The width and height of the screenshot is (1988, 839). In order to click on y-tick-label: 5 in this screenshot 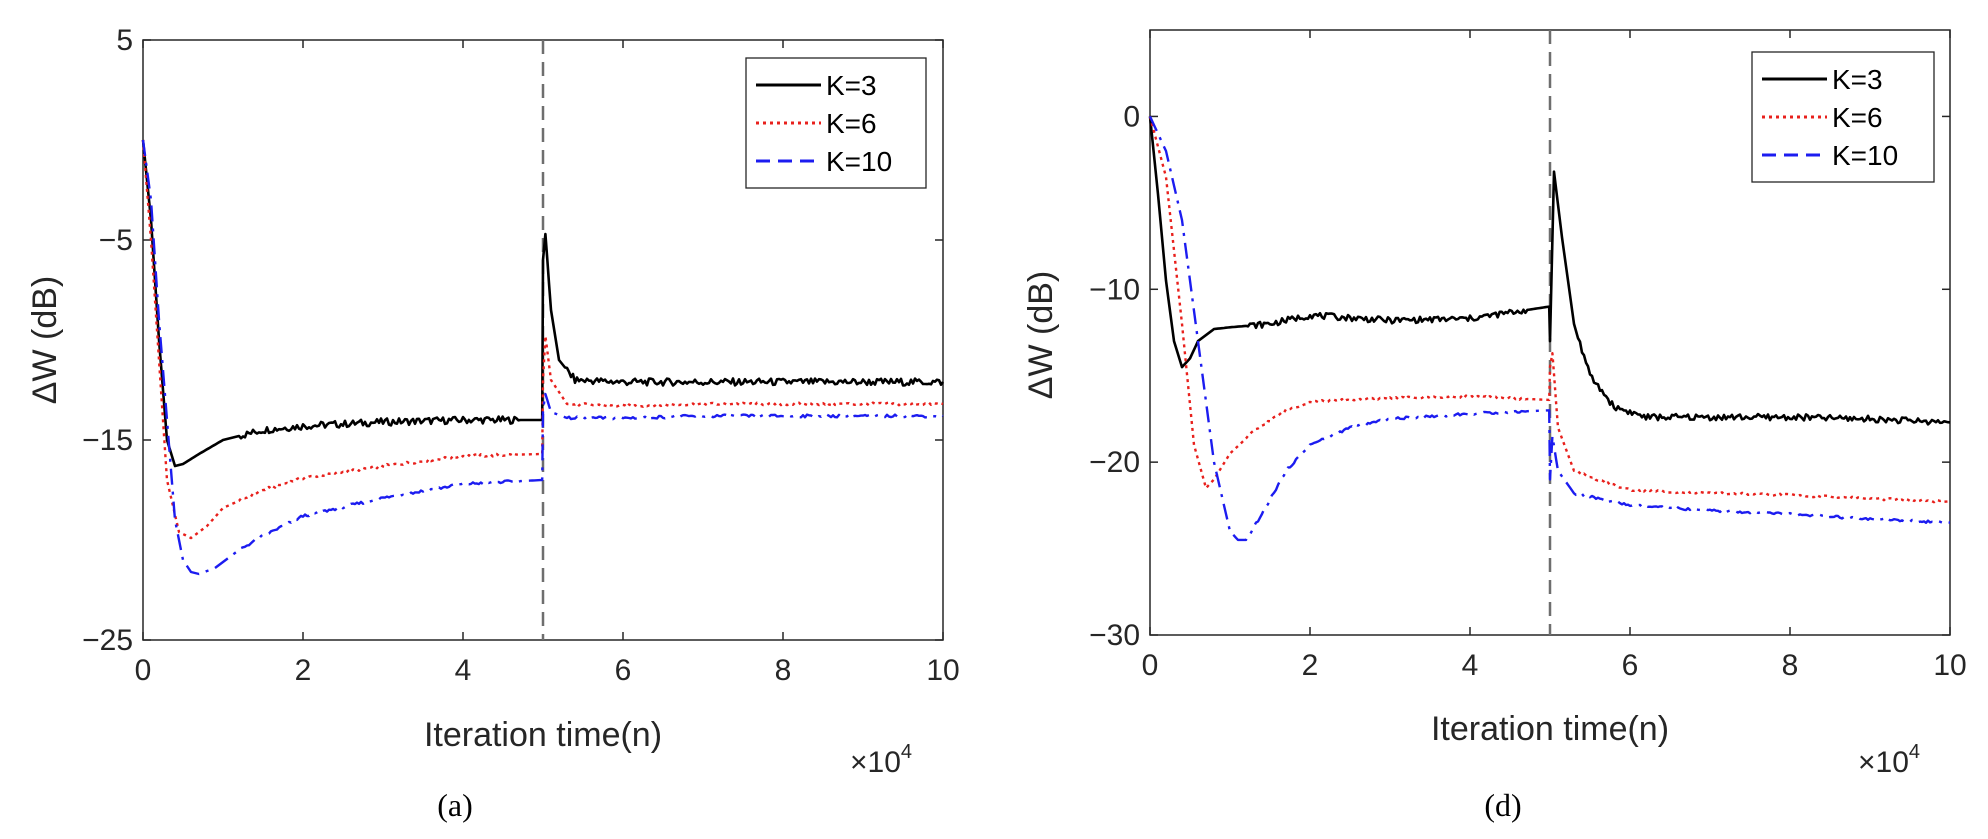, I will do `click(124, 40)`.